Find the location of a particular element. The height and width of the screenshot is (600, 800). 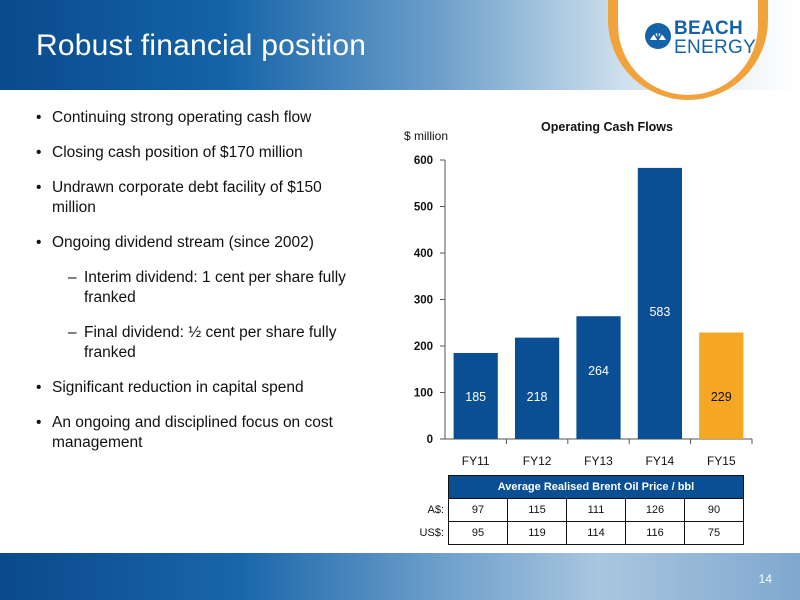

y-tick-label: 200 is located at coordinates (423, 347).